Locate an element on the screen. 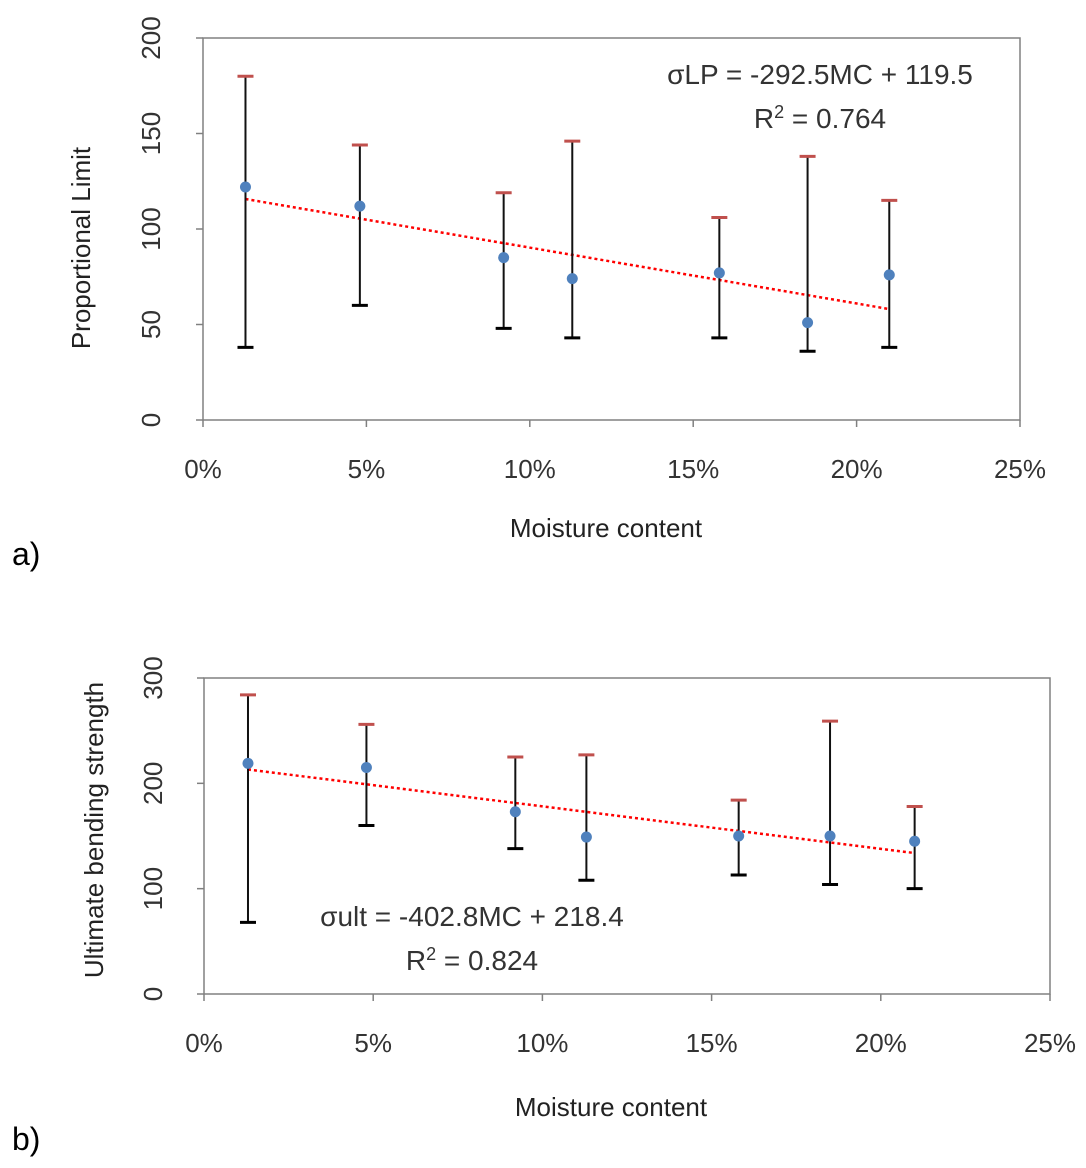 This screenshot has width=1086, height=1168. r2-value: = 0.764 is located at coordinates (835, 118).